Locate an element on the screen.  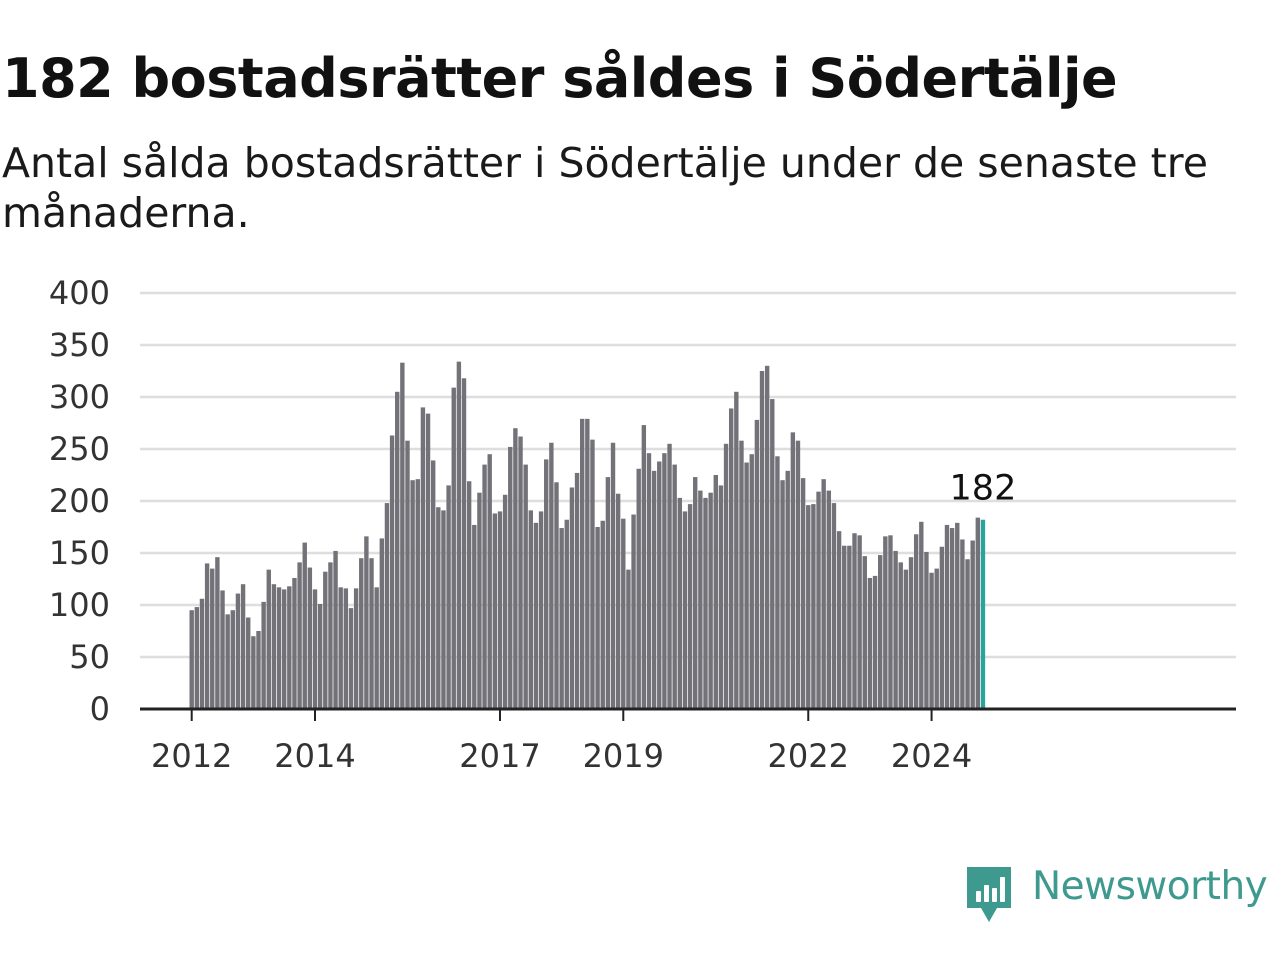
x-tick-label: 2014 is located at coordinates (314, 756).